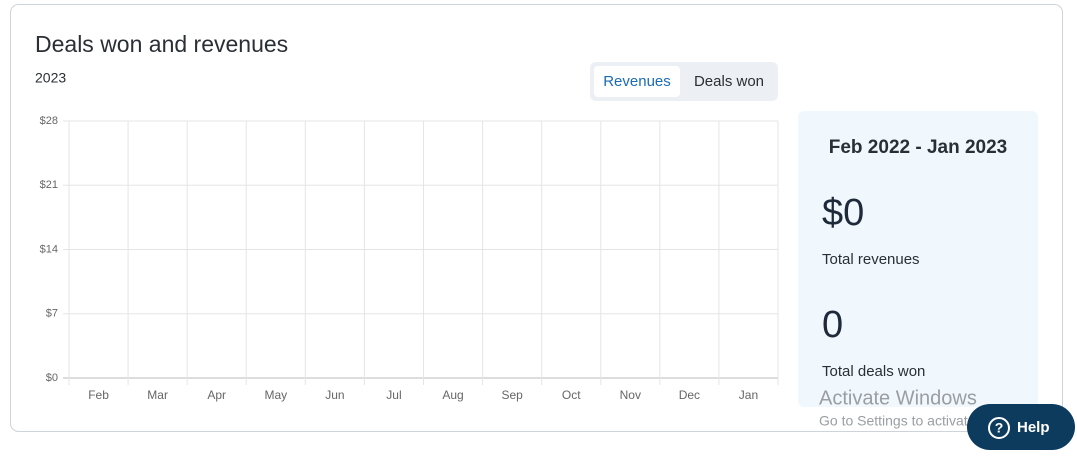 The height and width of the screenshot is (461, 1077). I want to click on y-tick-label: $0, so click(52, 378).